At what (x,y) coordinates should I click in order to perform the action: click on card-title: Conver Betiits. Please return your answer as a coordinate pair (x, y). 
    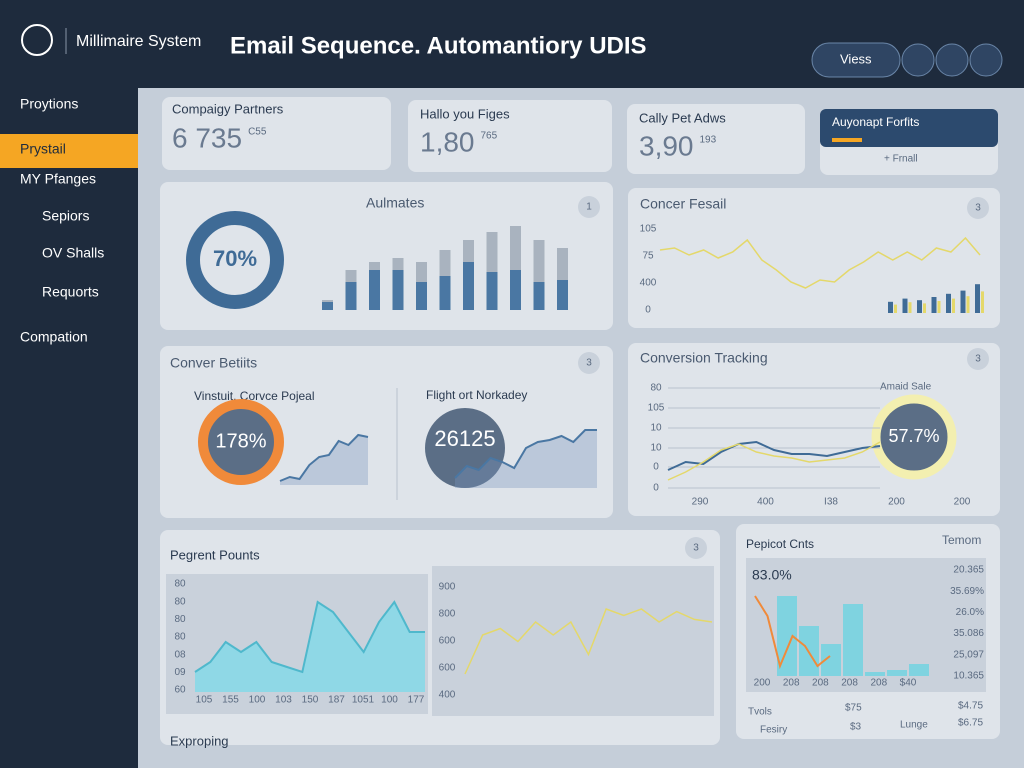
    Looking at the image, I should click on (213, 363).